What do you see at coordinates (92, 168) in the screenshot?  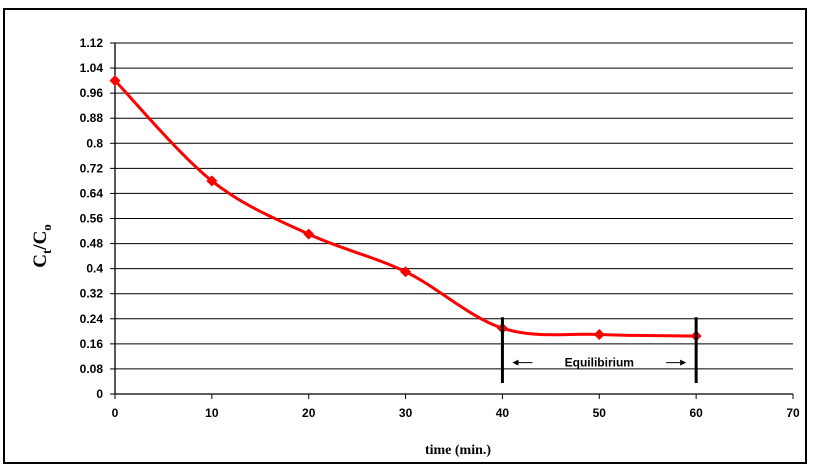 I see `y-tick-label: 0.72` at bounding box center [92, 168].